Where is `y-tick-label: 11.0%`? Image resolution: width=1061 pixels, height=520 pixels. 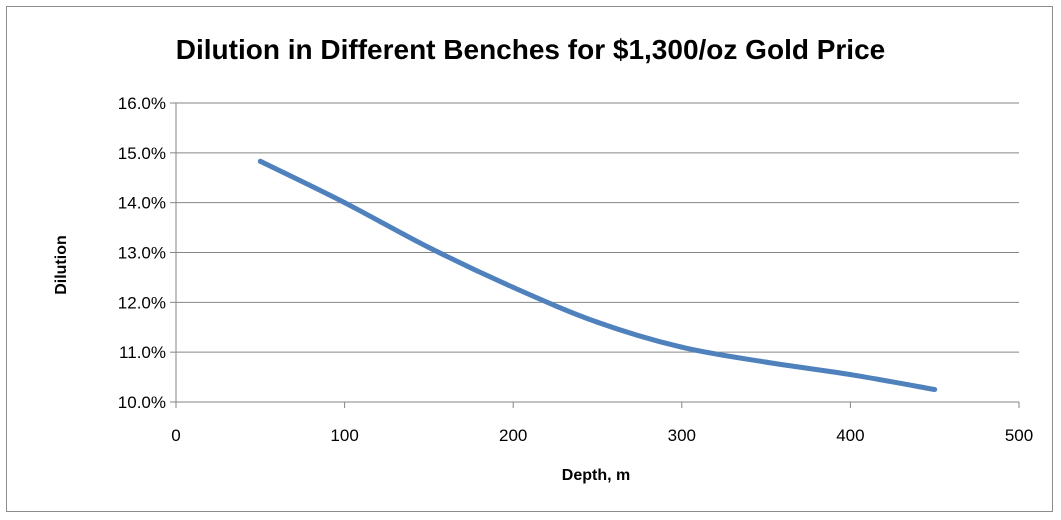 y-tick-label: 11.0% is located at coordinates (142, 352).